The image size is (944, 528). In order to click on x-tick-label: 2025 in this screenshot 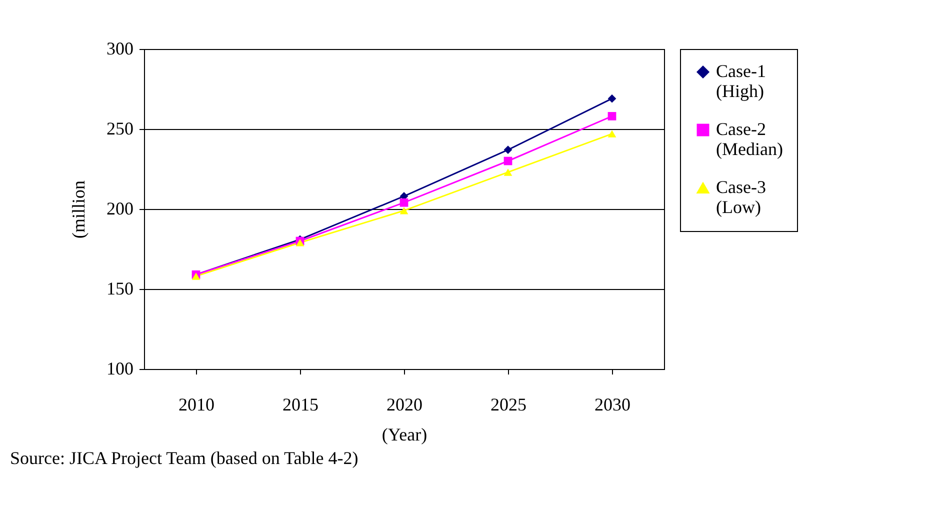, I will do `click(508, 404)`.